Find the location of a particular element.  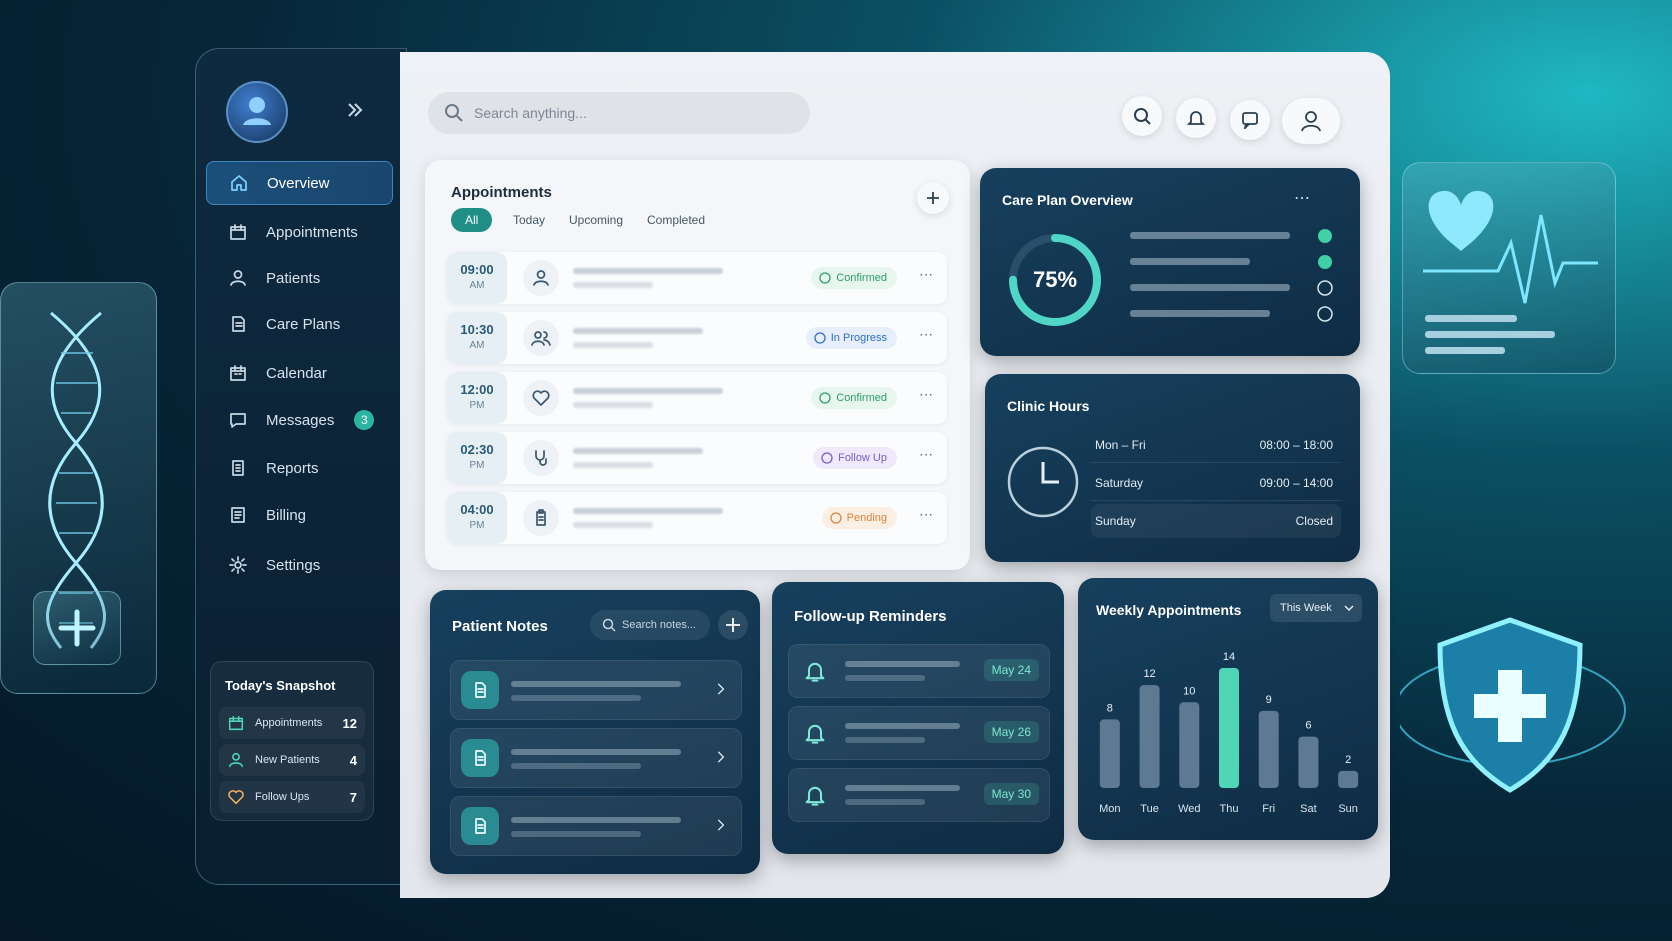

appointment-time: 02:30 is located at coordinates (477, 449).